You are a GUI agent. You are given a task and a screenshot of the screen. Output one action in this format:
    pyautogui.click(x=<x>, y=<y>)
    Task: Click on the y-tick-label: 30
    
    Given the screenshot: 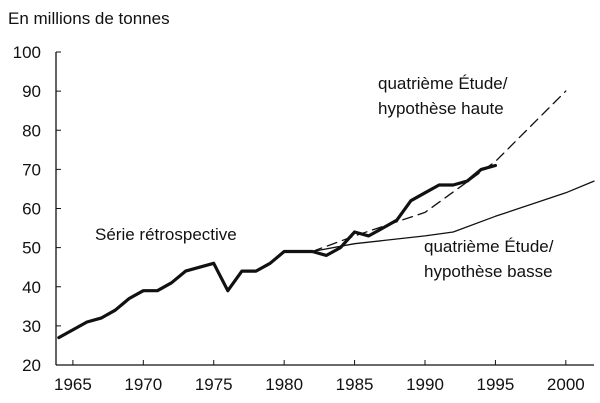 What is the action you would take?
    pyautogui.click(x=31, y=326)
    